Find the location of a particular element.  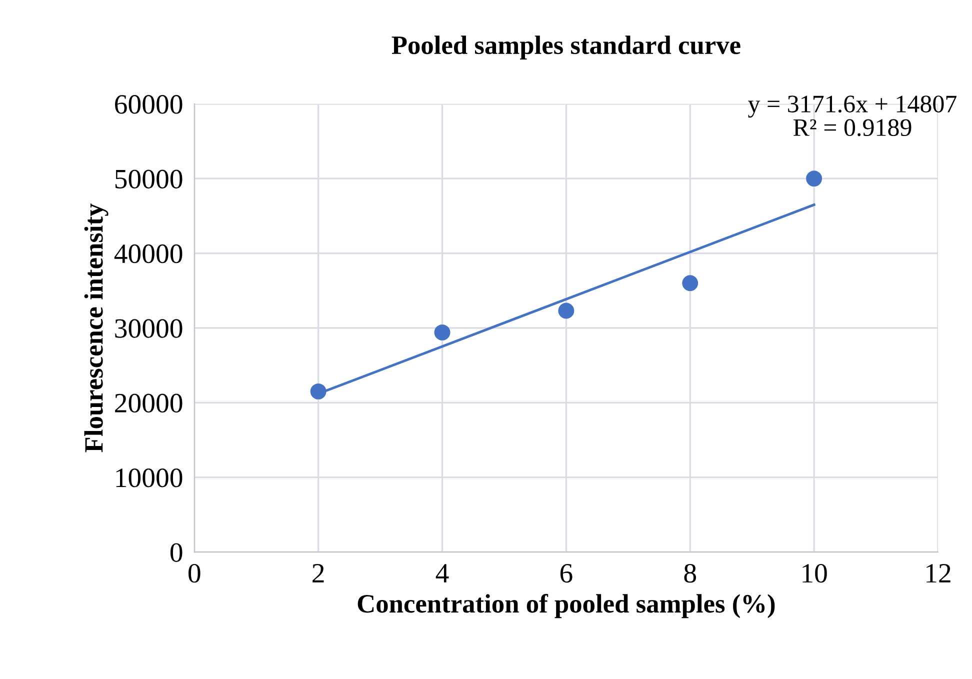

y-tick-label: 40000 is located at coordinates (148, 254).